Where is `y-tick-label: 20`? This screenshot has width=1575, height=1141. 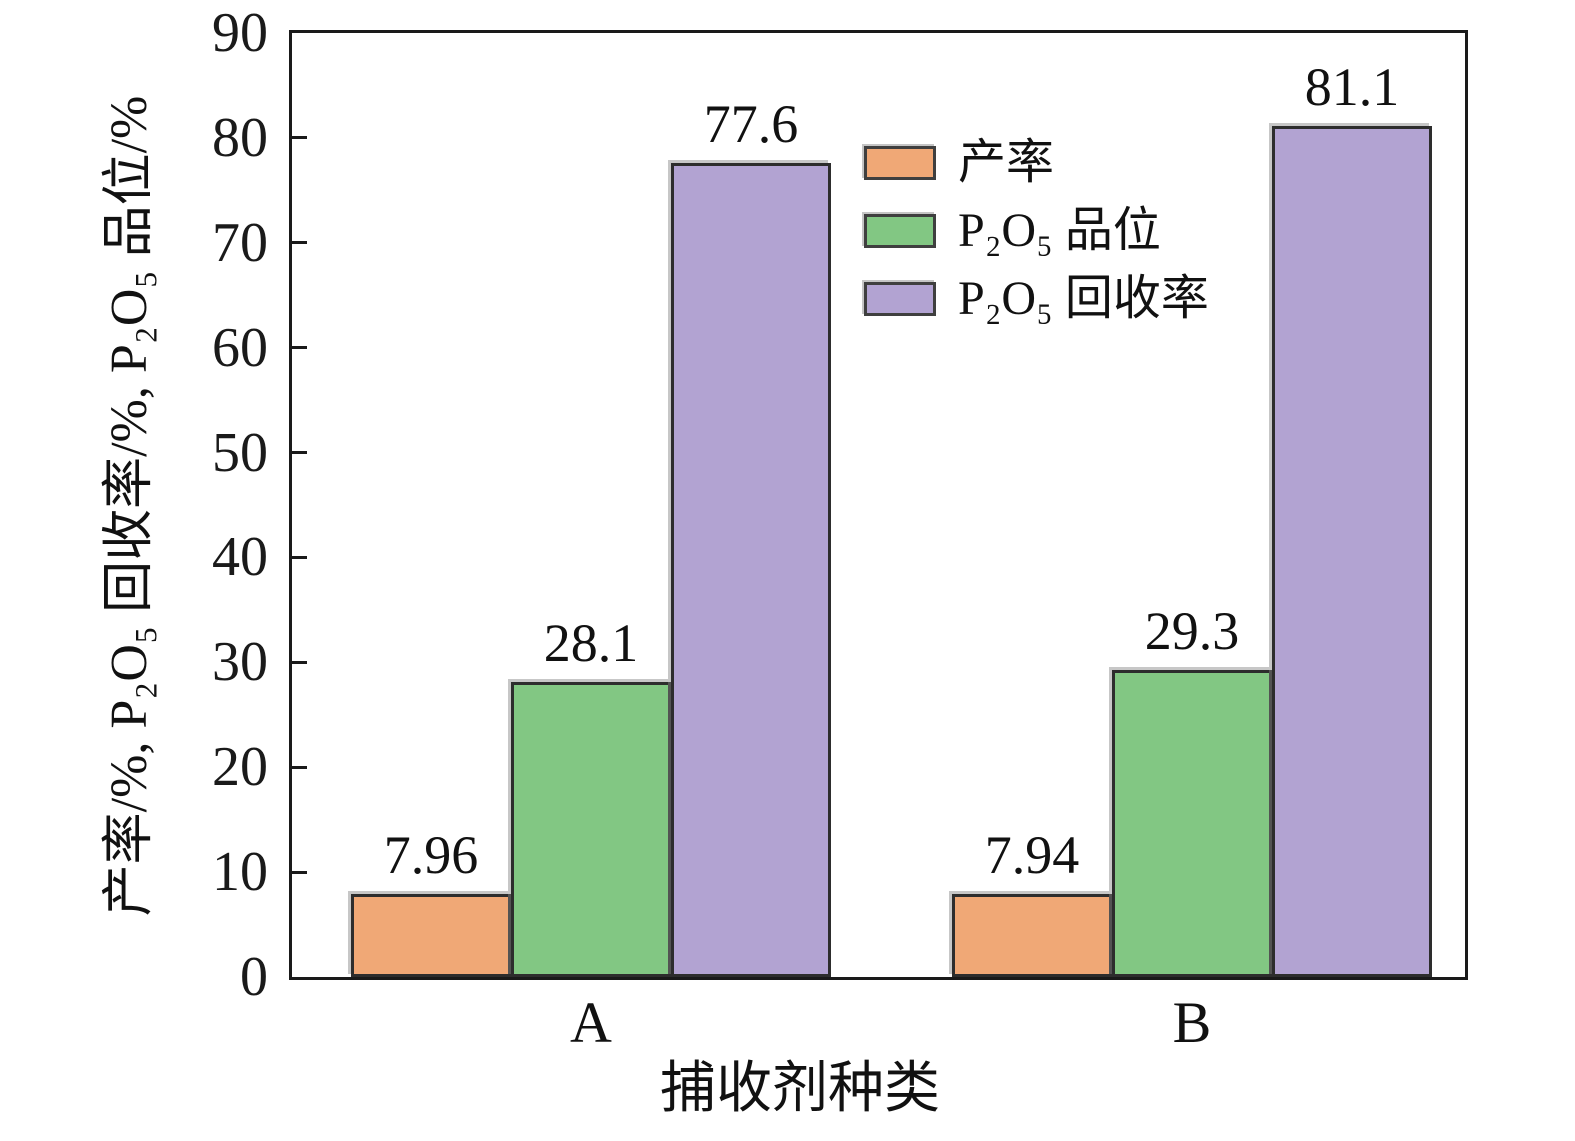
y-tick-label: 20 is located at coordinates (240, 767).